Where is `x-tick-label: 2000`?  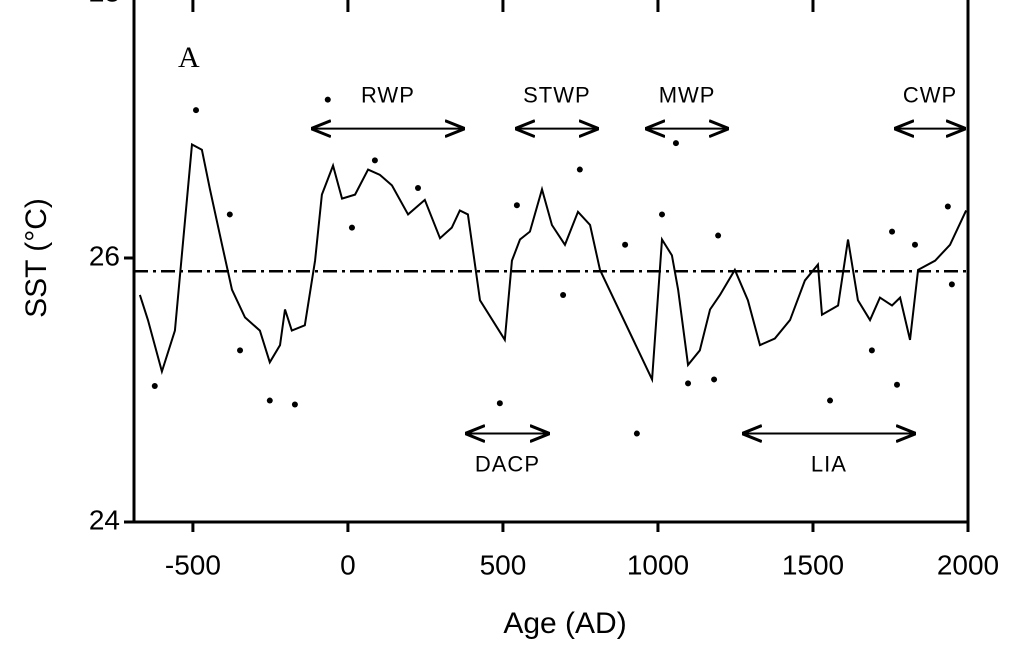 x-tick-label: 2000 is located at coordinates (968, 564).